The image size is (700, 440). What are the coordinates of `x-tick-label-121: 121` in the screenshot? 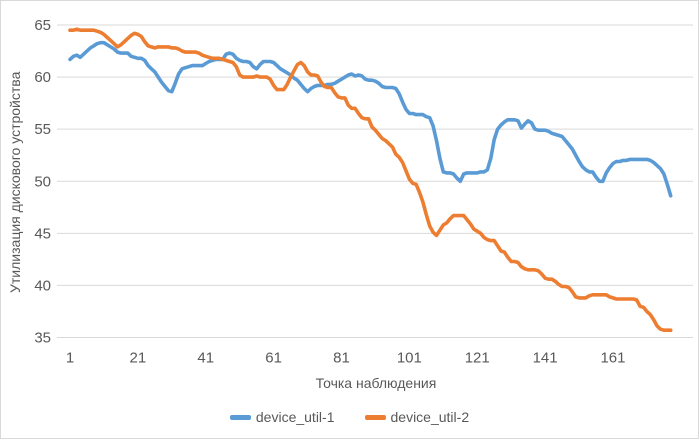 It's located at (477, 358).